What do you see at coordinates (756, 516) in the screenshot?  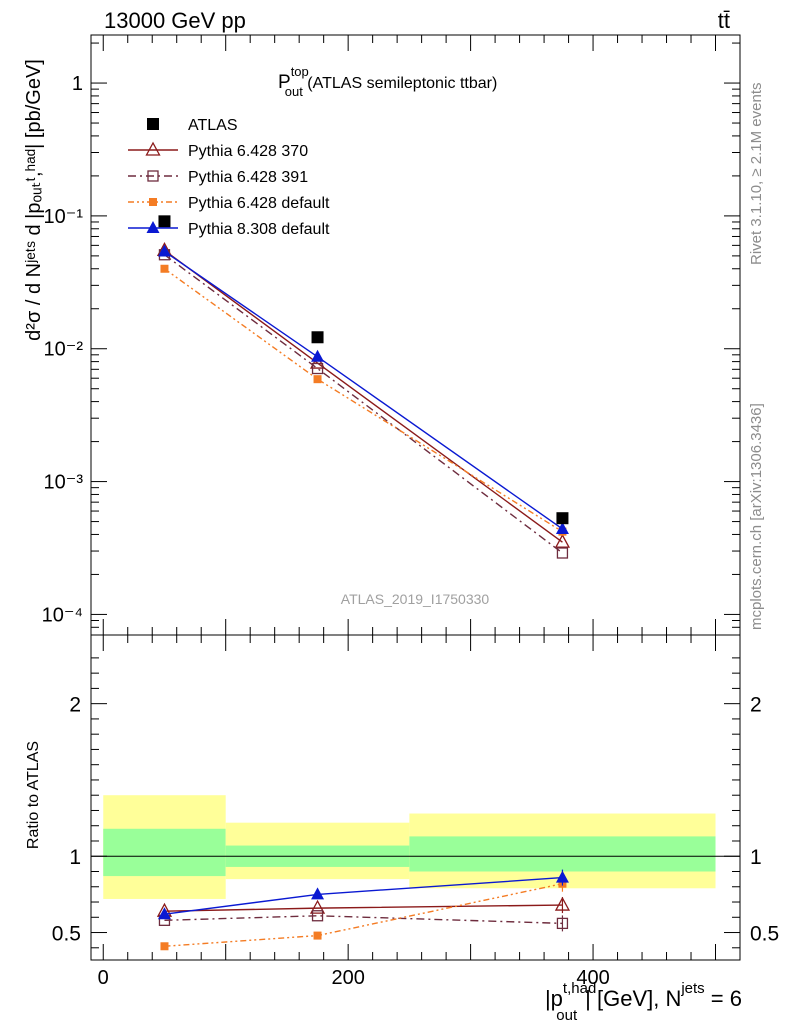 I see `mcplots-label: mcplots.cern.ch [arXiv:1306.3436]` at bounding box center [756, 516].